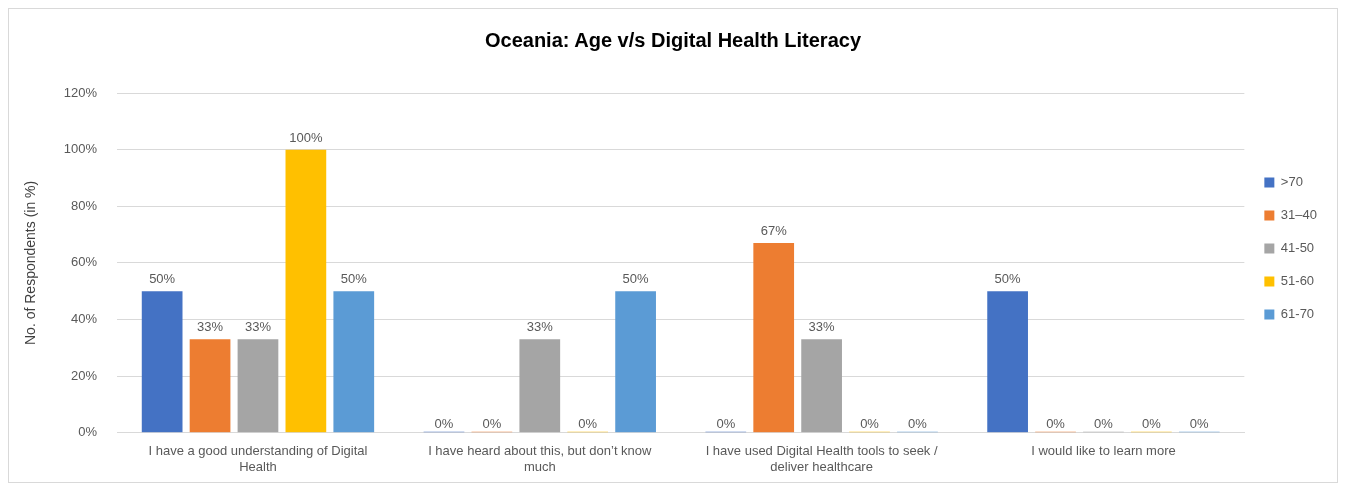  What do you see at coordinates (84, 262) in the screenshot?
I see `y-tick-label: 60%` at bounding box center [84, 262].